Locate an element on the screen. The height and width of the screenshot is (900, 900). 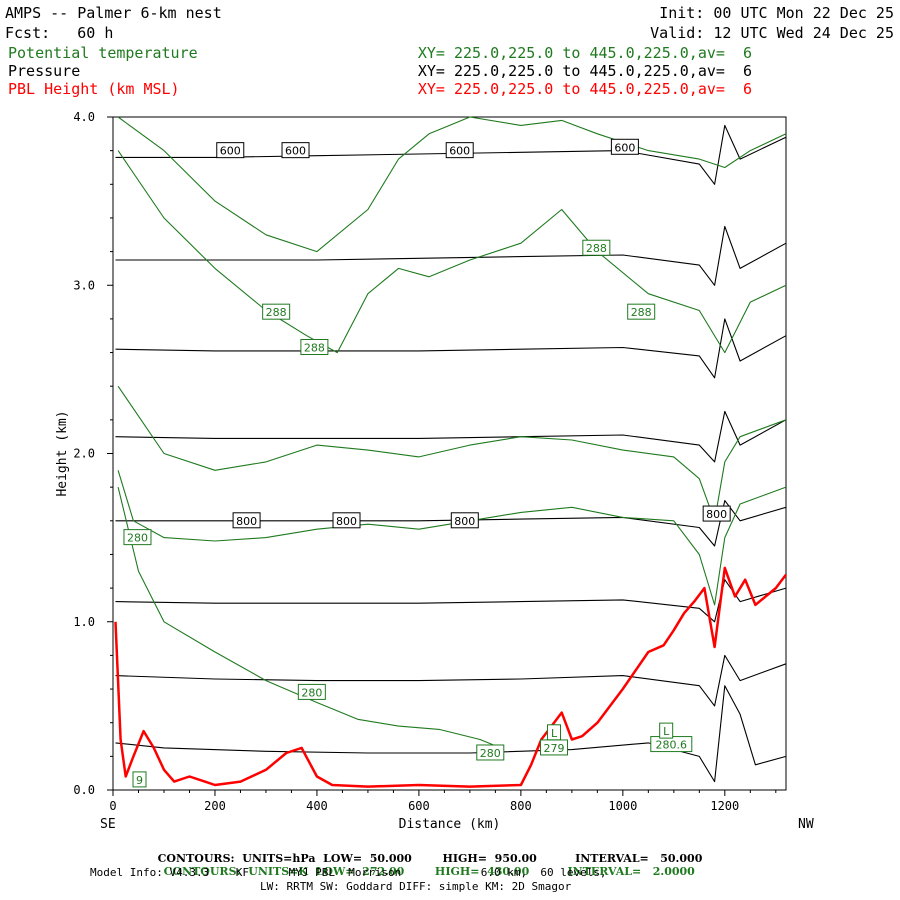
footer-theta-interval: INTERVAL= 2.0000 is located at coordinates (631, 871).